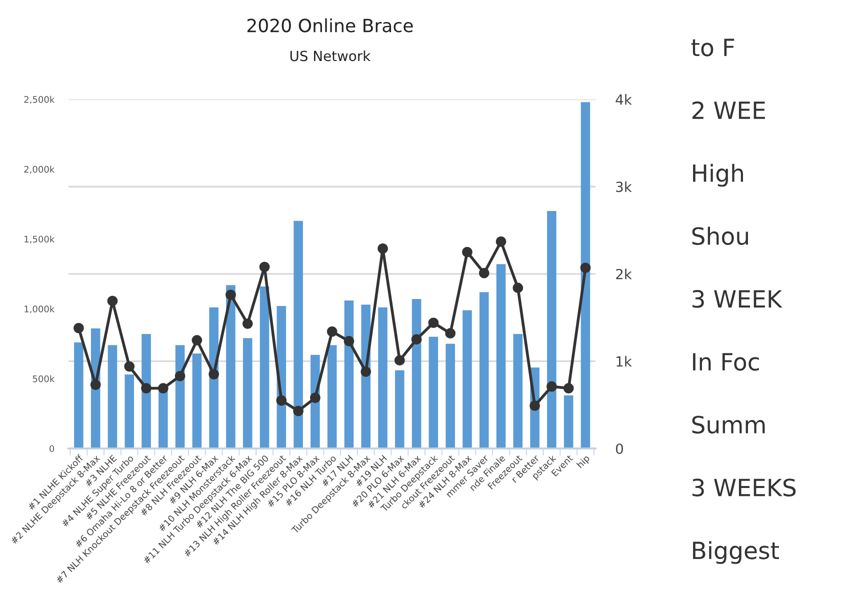 This screenshot has width=857, height=602. What do you see at coordinates (39, 240) in the screenshot?
I see `y-tick-label: 1,500k` at bounding box center [39, 240].